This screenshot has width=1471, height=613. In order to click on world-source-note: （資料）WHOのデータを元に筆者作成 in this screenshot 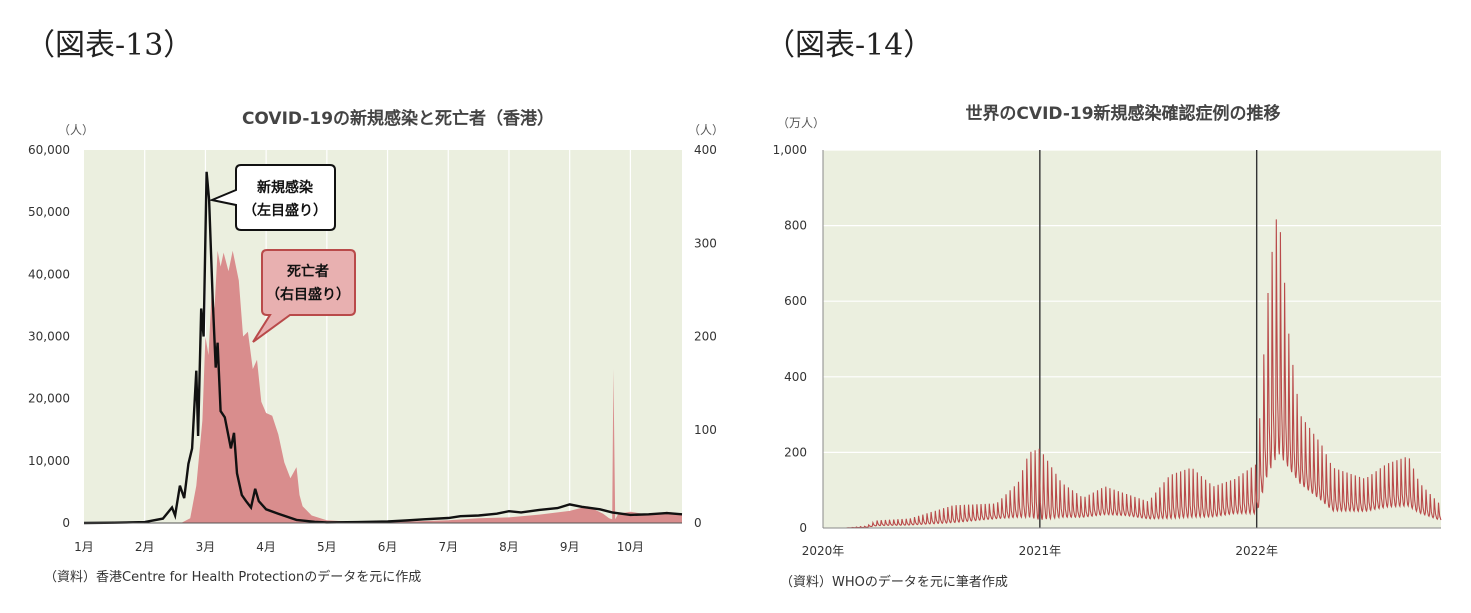, I will do `click(894, 582)`.